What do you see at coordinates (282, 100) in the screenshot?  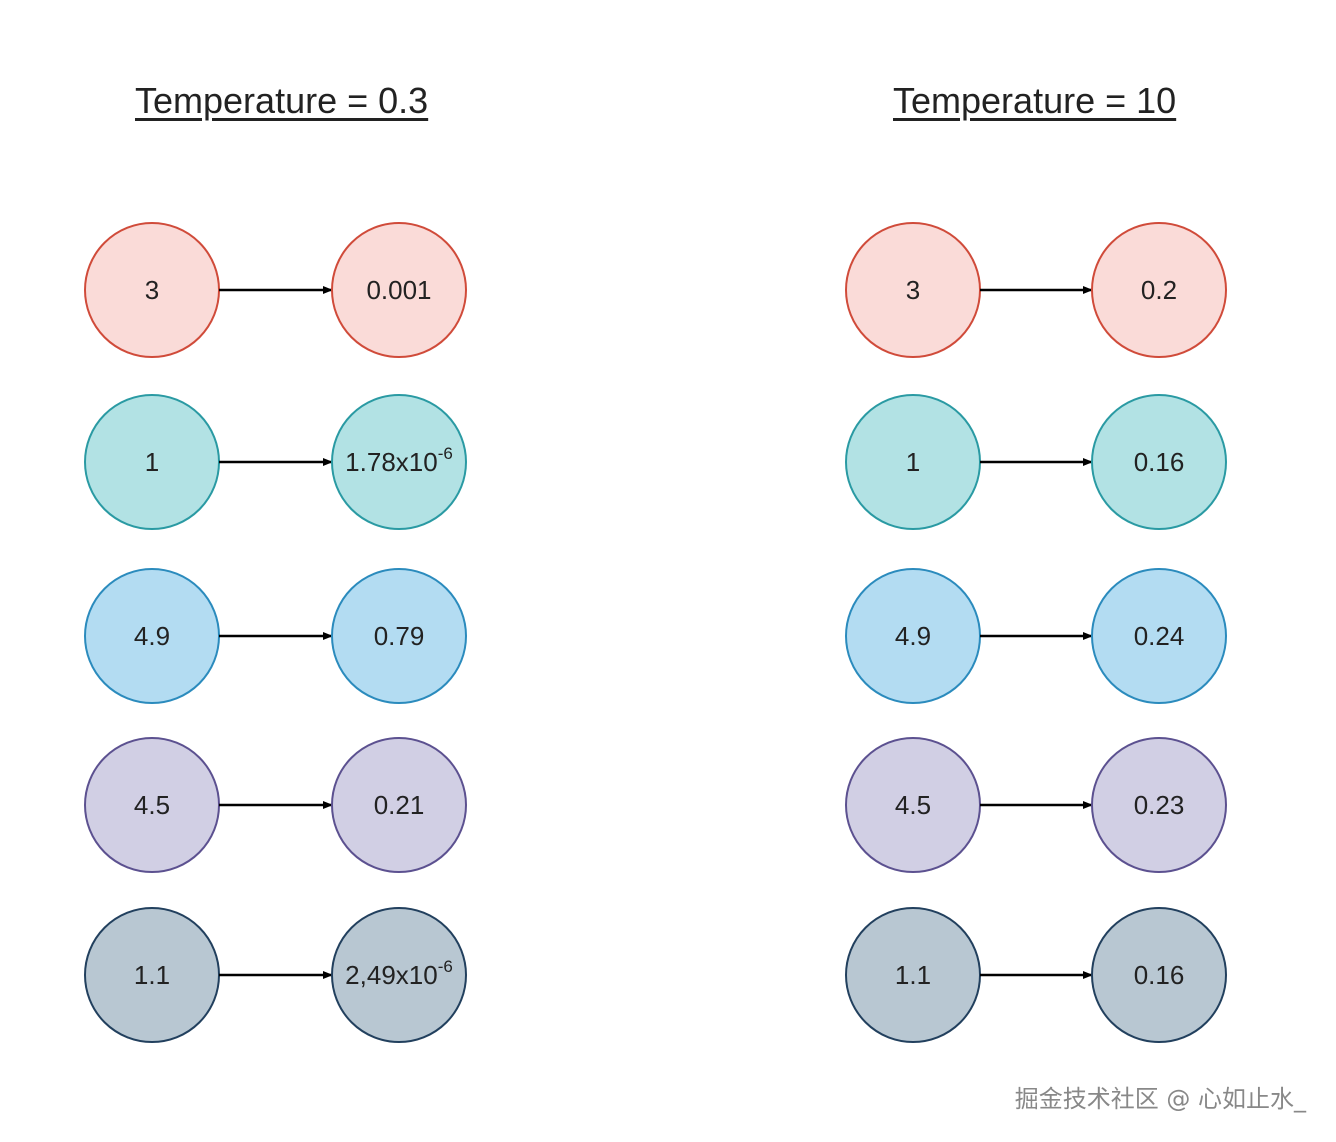 I see `panel-title-temperature-0-3: Temperature = 0.3` at bounding box center [282, 100].